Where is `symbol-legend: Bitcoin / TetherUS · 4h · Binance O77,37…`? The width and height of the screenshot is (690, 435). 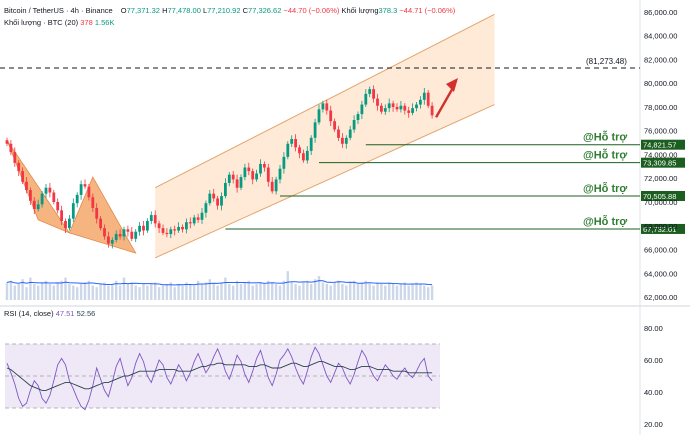 symbol-legend: Bitcoin / TetherUS · 4h · Binance O77,37… is located at coordinates (229, 10).